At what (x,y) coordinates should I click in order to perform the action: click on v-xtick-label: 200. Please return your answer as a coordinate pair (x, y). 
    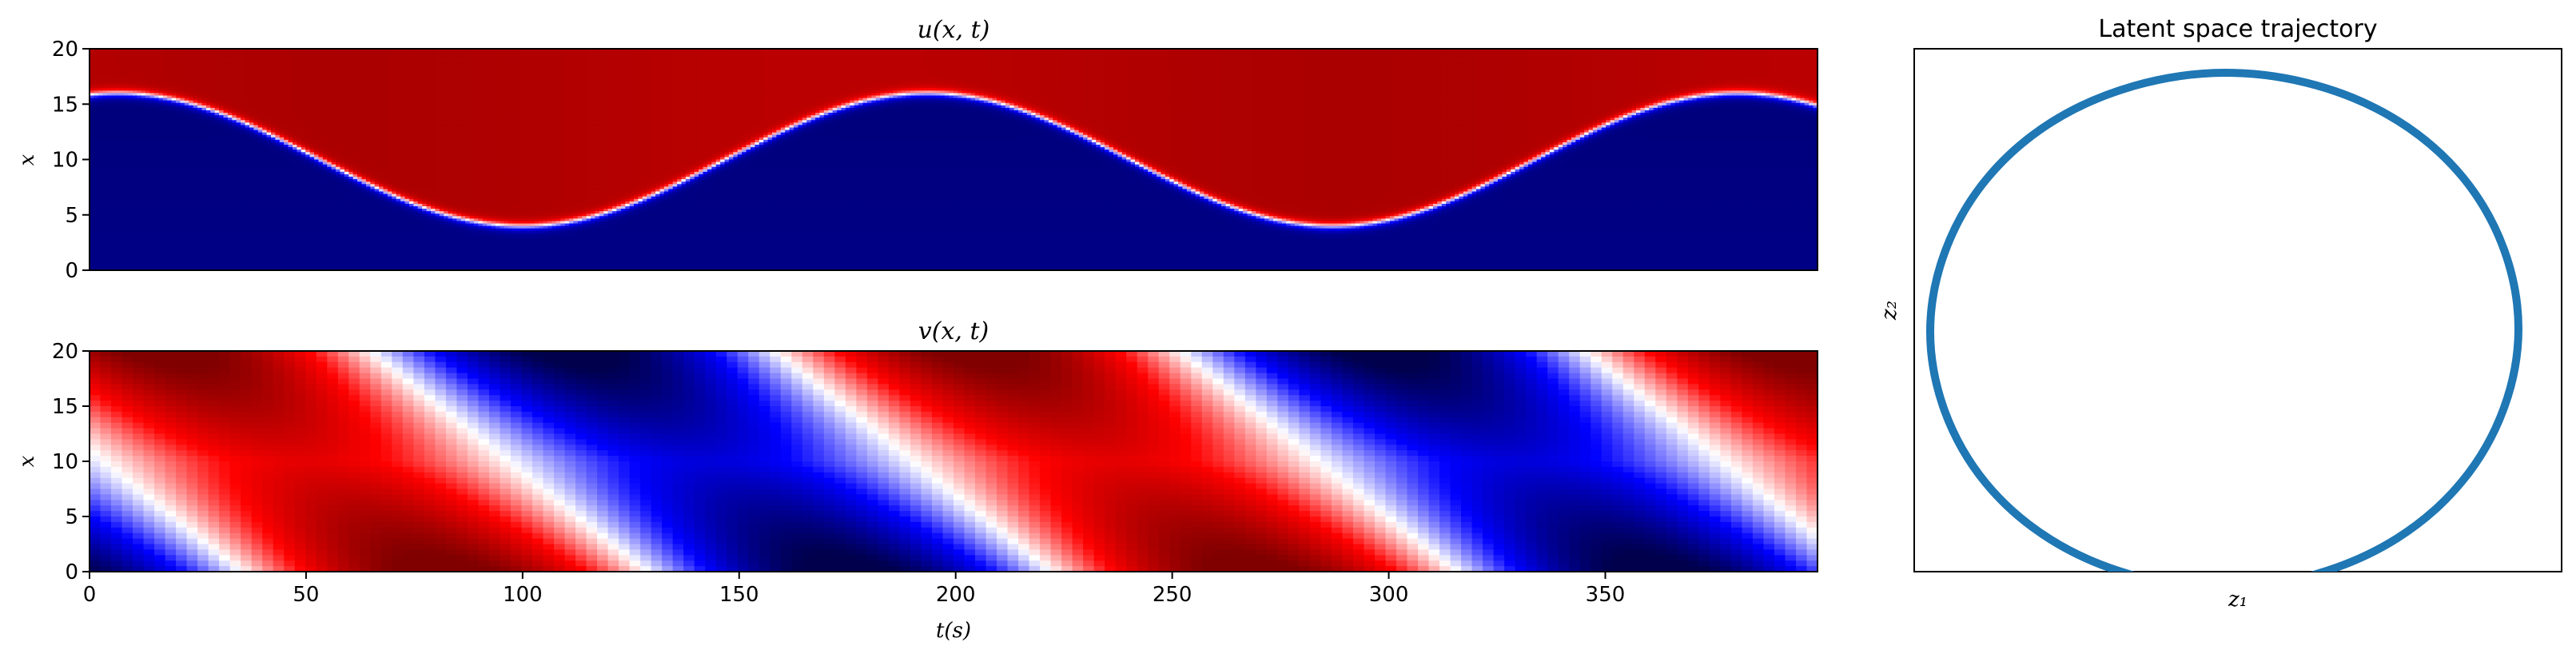
    Looking at the image, I should click on (956, 595).